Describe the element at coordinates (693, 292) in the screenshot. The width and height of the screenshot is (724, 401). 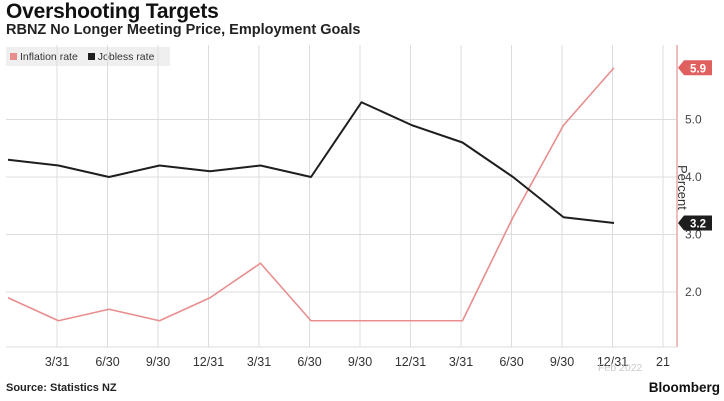
I see `y-tick-label: 2.0` at that location.